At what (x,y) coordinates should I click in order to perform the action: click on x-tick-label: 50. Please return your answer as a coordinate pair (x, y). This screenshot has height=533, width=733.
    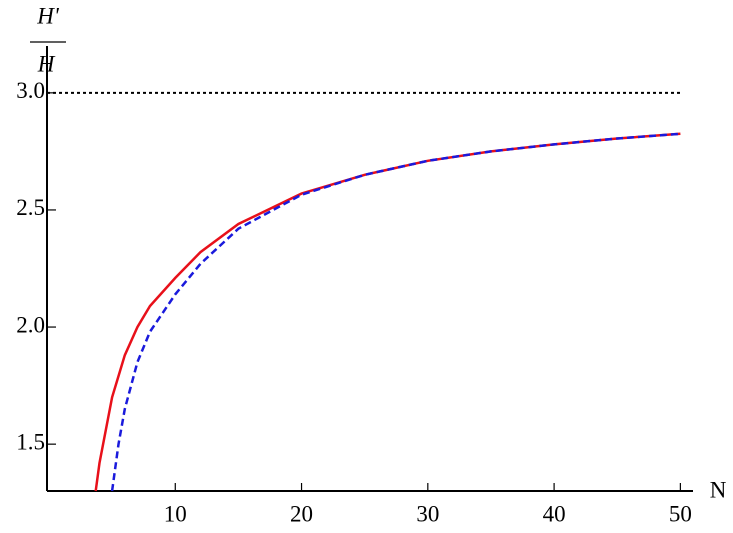
    Looking at the image, I should click on (680, 513).